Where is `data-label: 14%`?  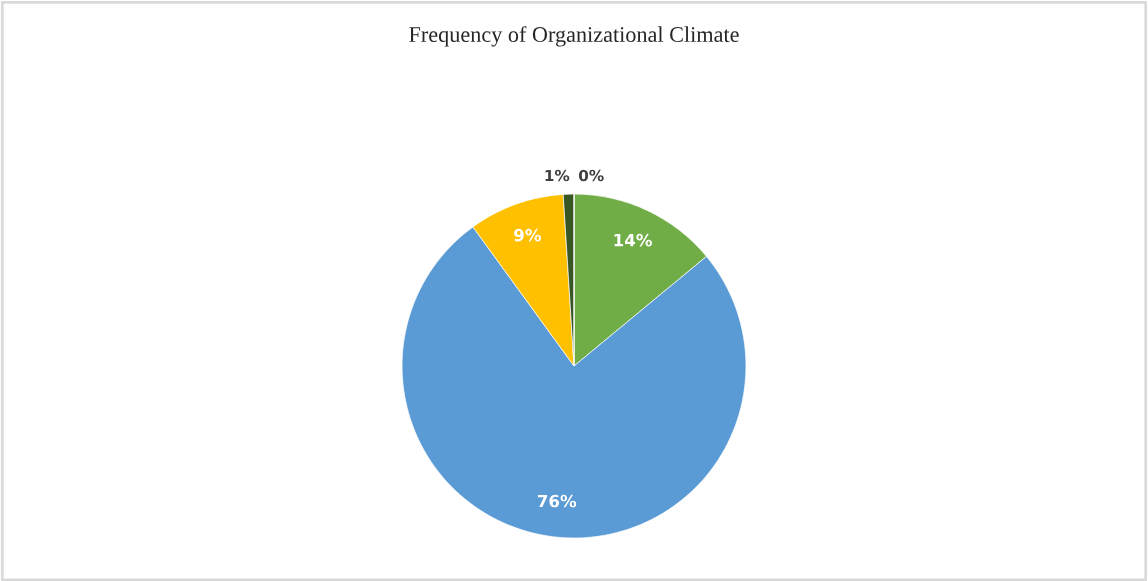
data-label: 14% is located at coordinates (633, 240).